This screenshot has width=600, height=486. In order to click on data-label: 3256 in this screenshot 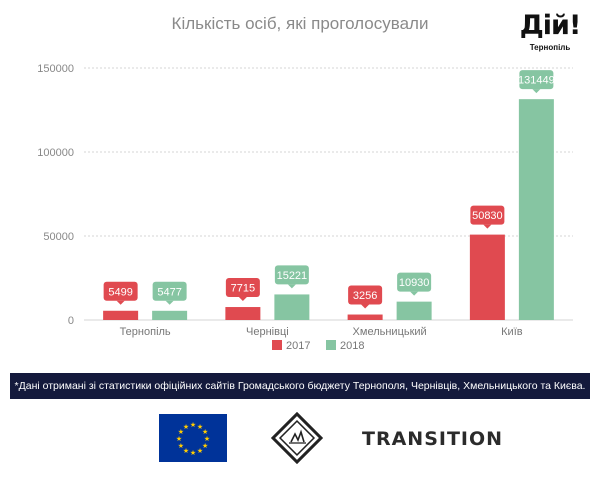, I will do `click(365, 296)`.